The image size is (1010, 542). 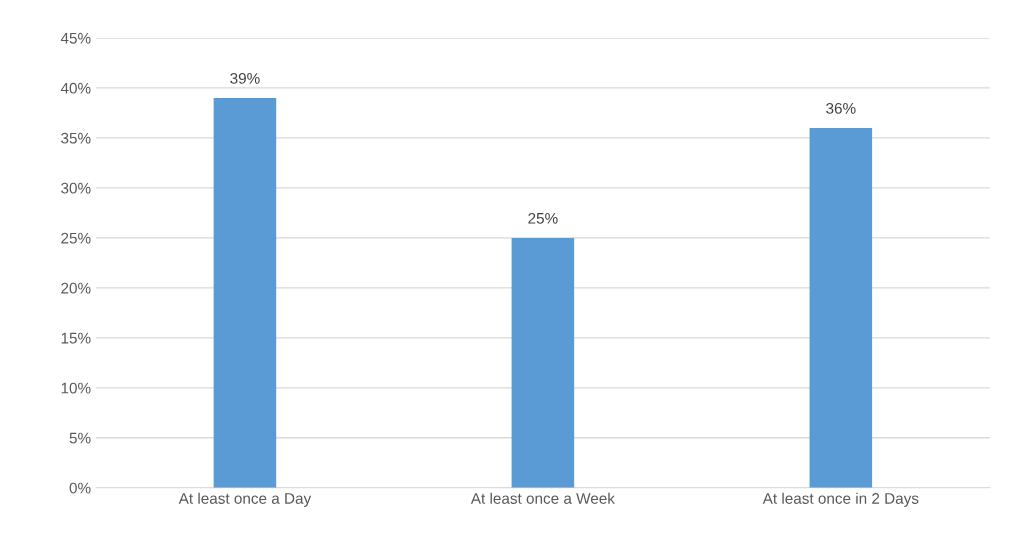 I want to click on y-tick-label: 5%, so click(x=80, y=438).